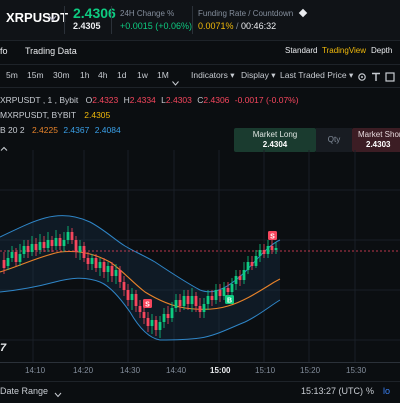 Image resolution: width=400 pixels, height=403 pixels. What do you see at coordinates (362, 78) in the screenshot?
I see `gear-icon` at bounding box center [362, 78].